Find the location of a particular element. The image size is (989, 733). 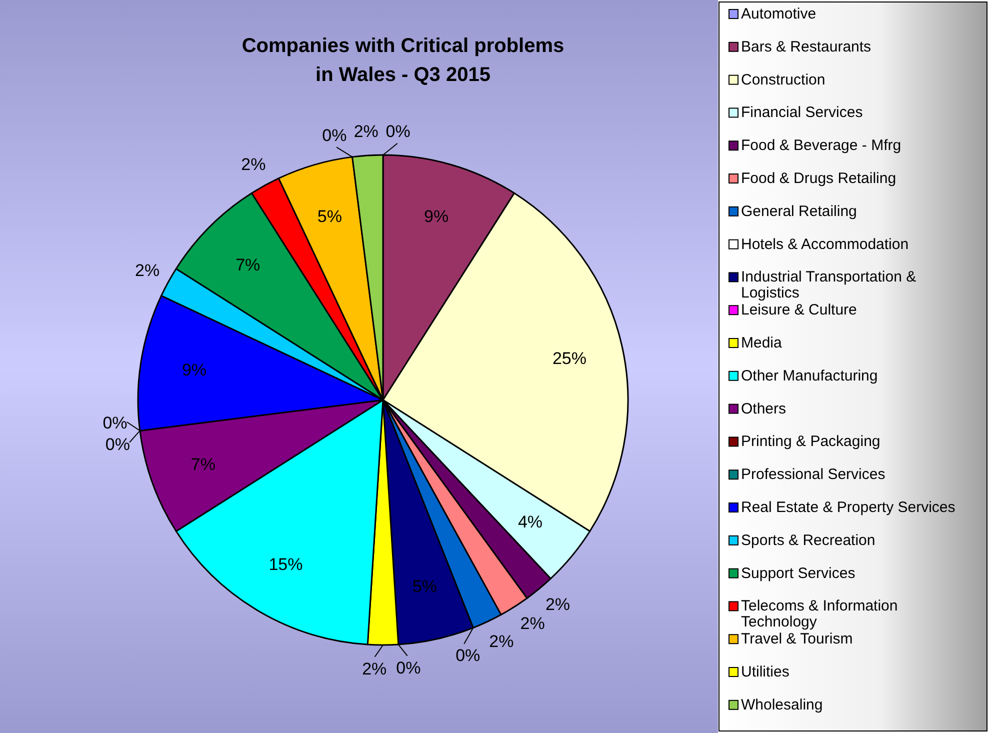

legend-label: Industrial Transportation & Logistics is located at coordinates (828, 285).